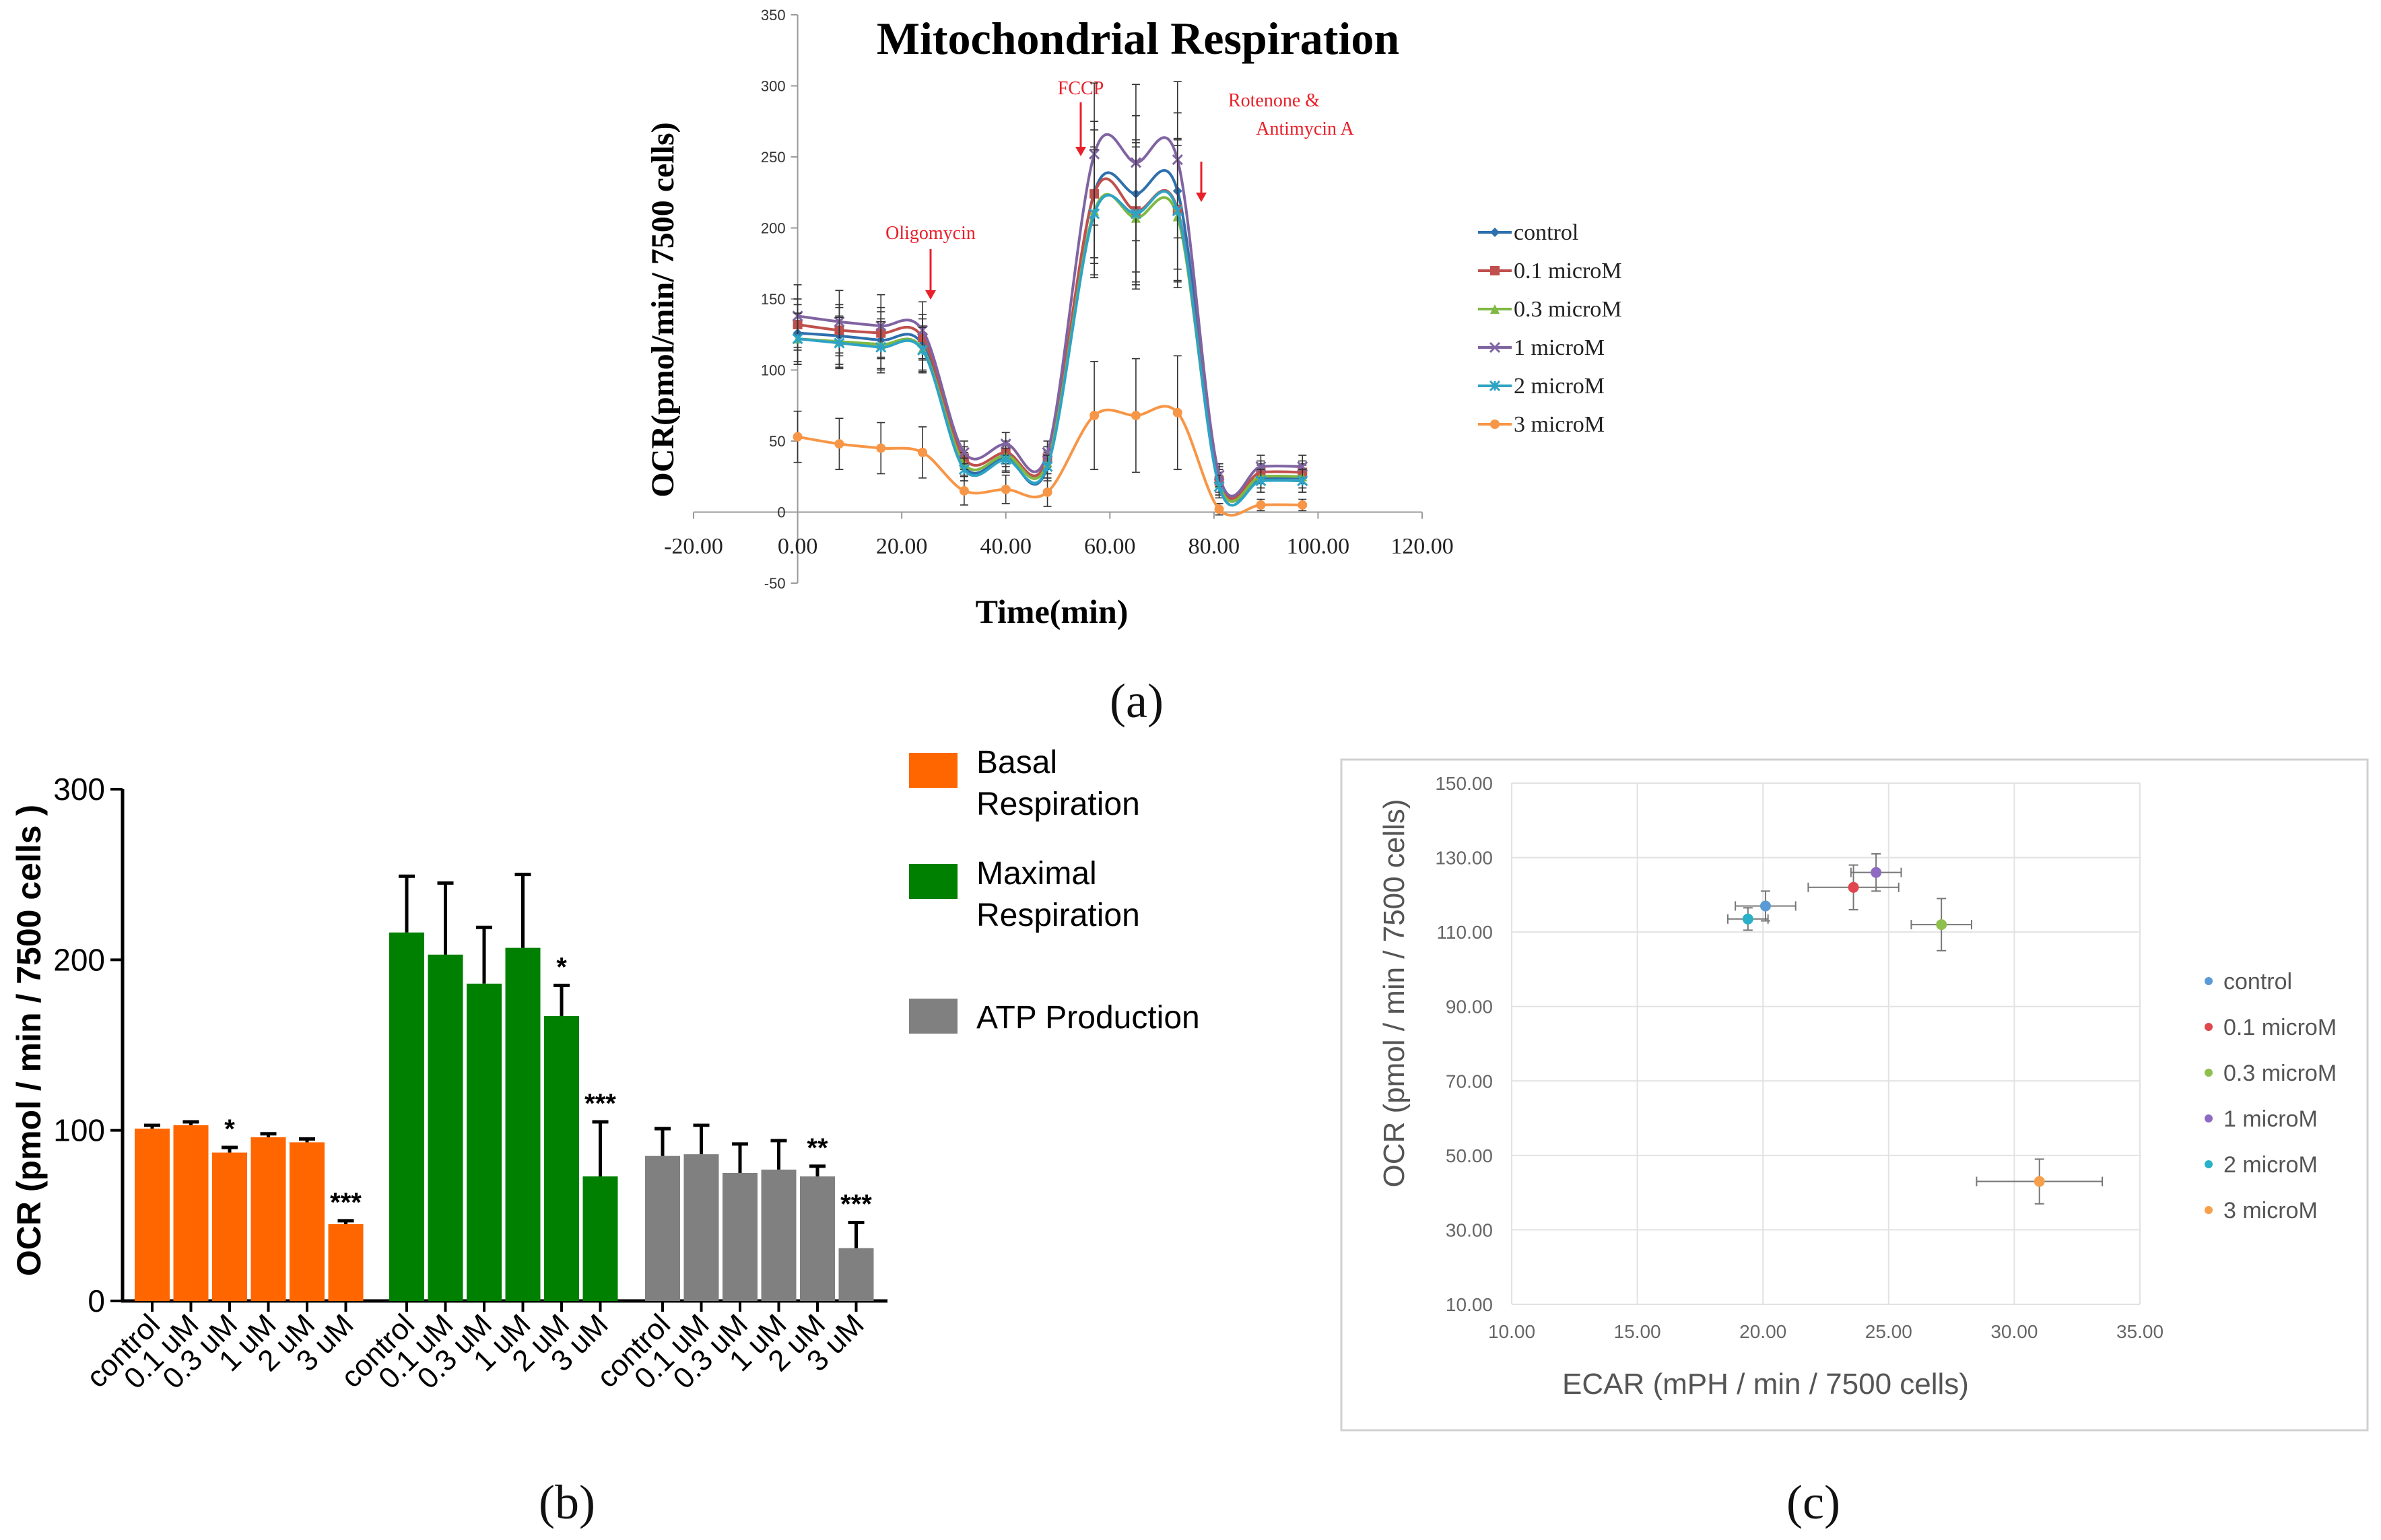  Describe the element at coordinates (1050, 436) in the screenshot. I see `chart-a-series-3-microm` at that location.